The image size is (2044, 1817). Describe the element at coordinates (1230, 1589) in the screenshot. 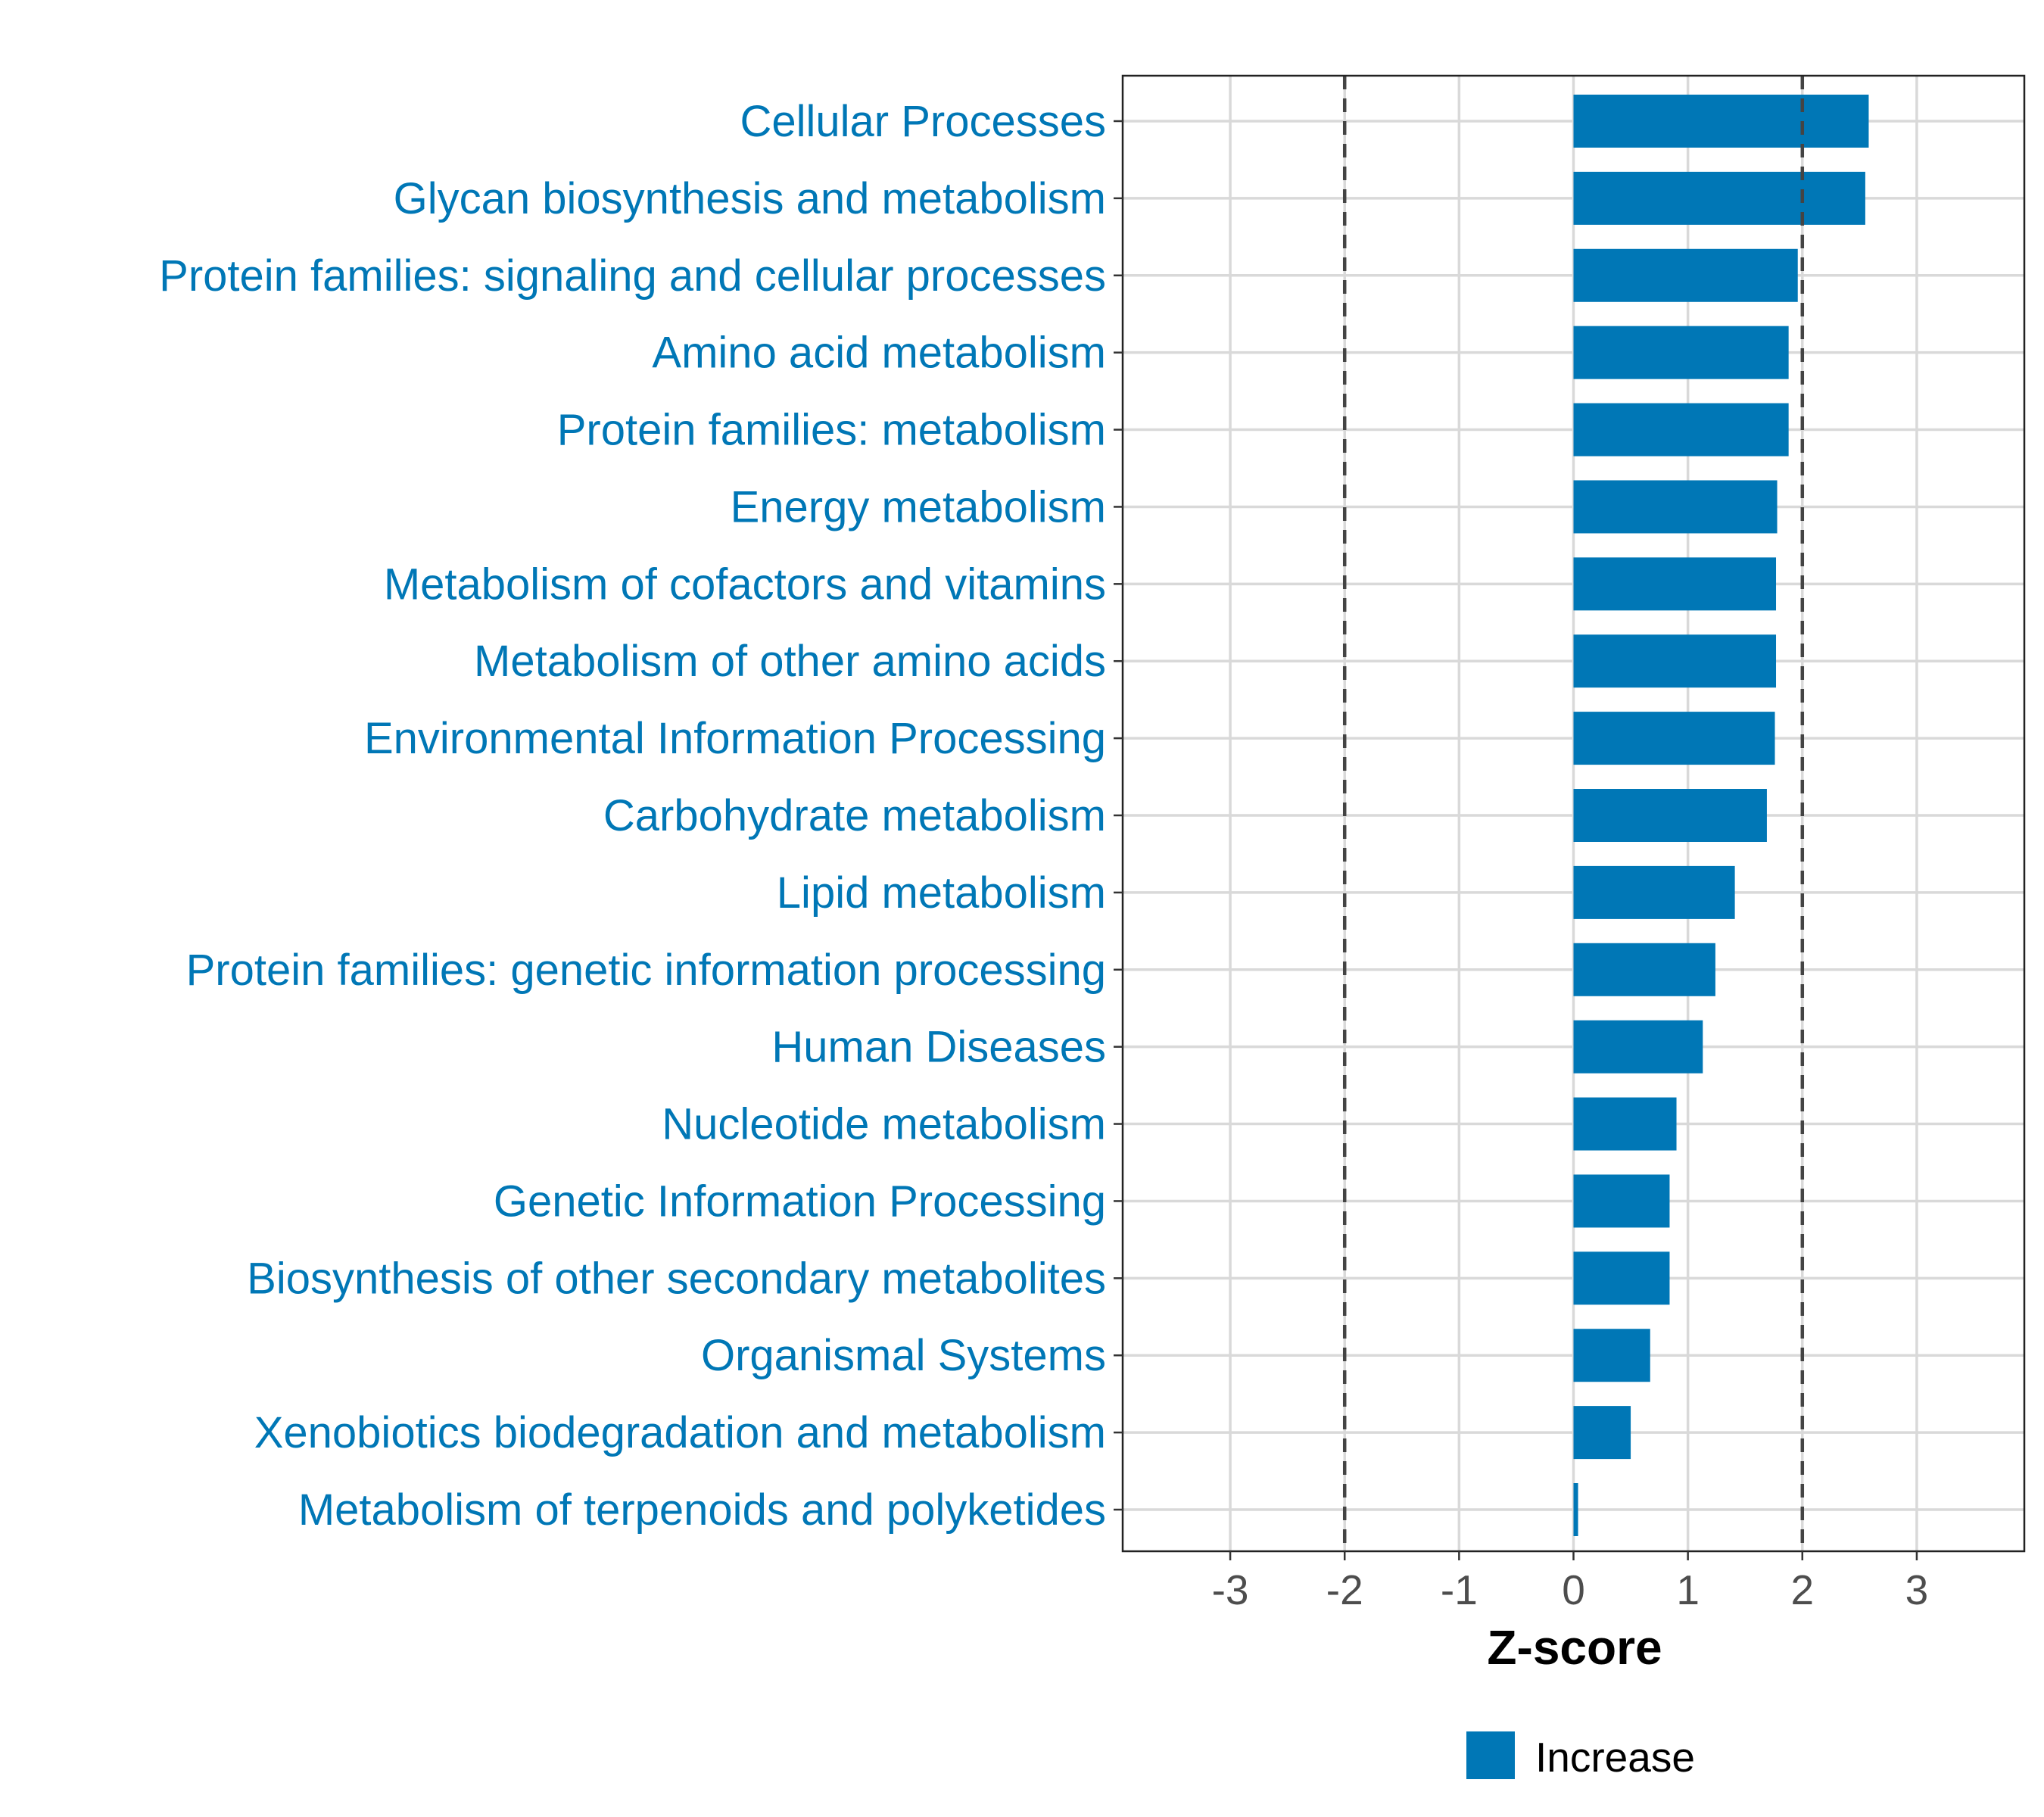

I see `x-tick-label: -3` at that location.